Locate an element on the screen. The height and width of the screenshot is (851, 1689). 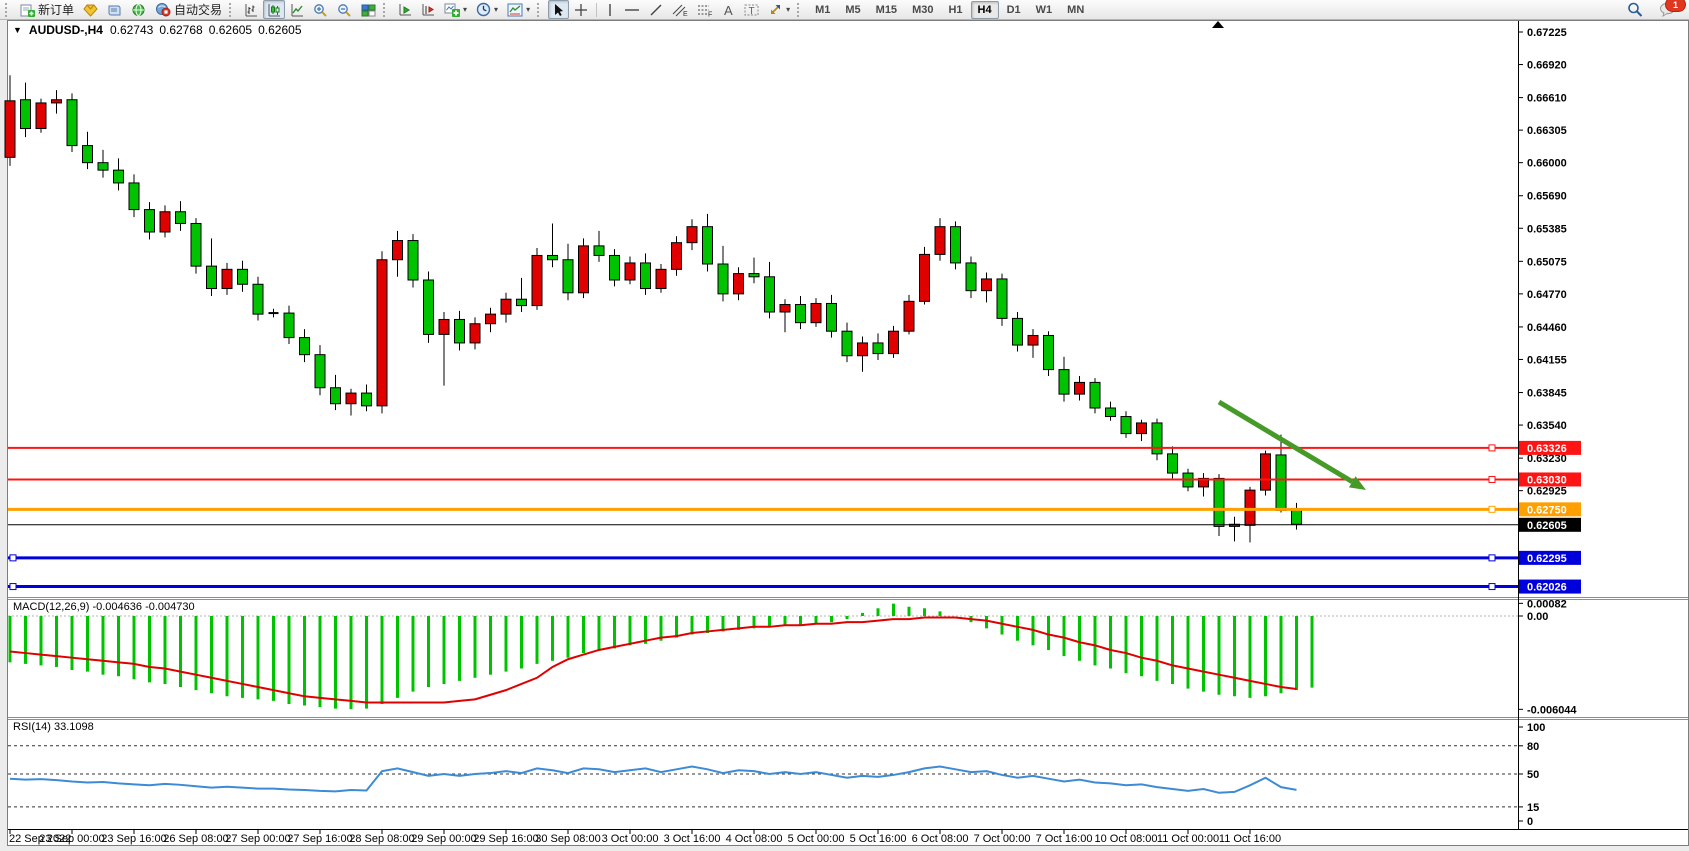
chart-symbol: AUDUSD-,H4 is located at coordinates (65, 30).